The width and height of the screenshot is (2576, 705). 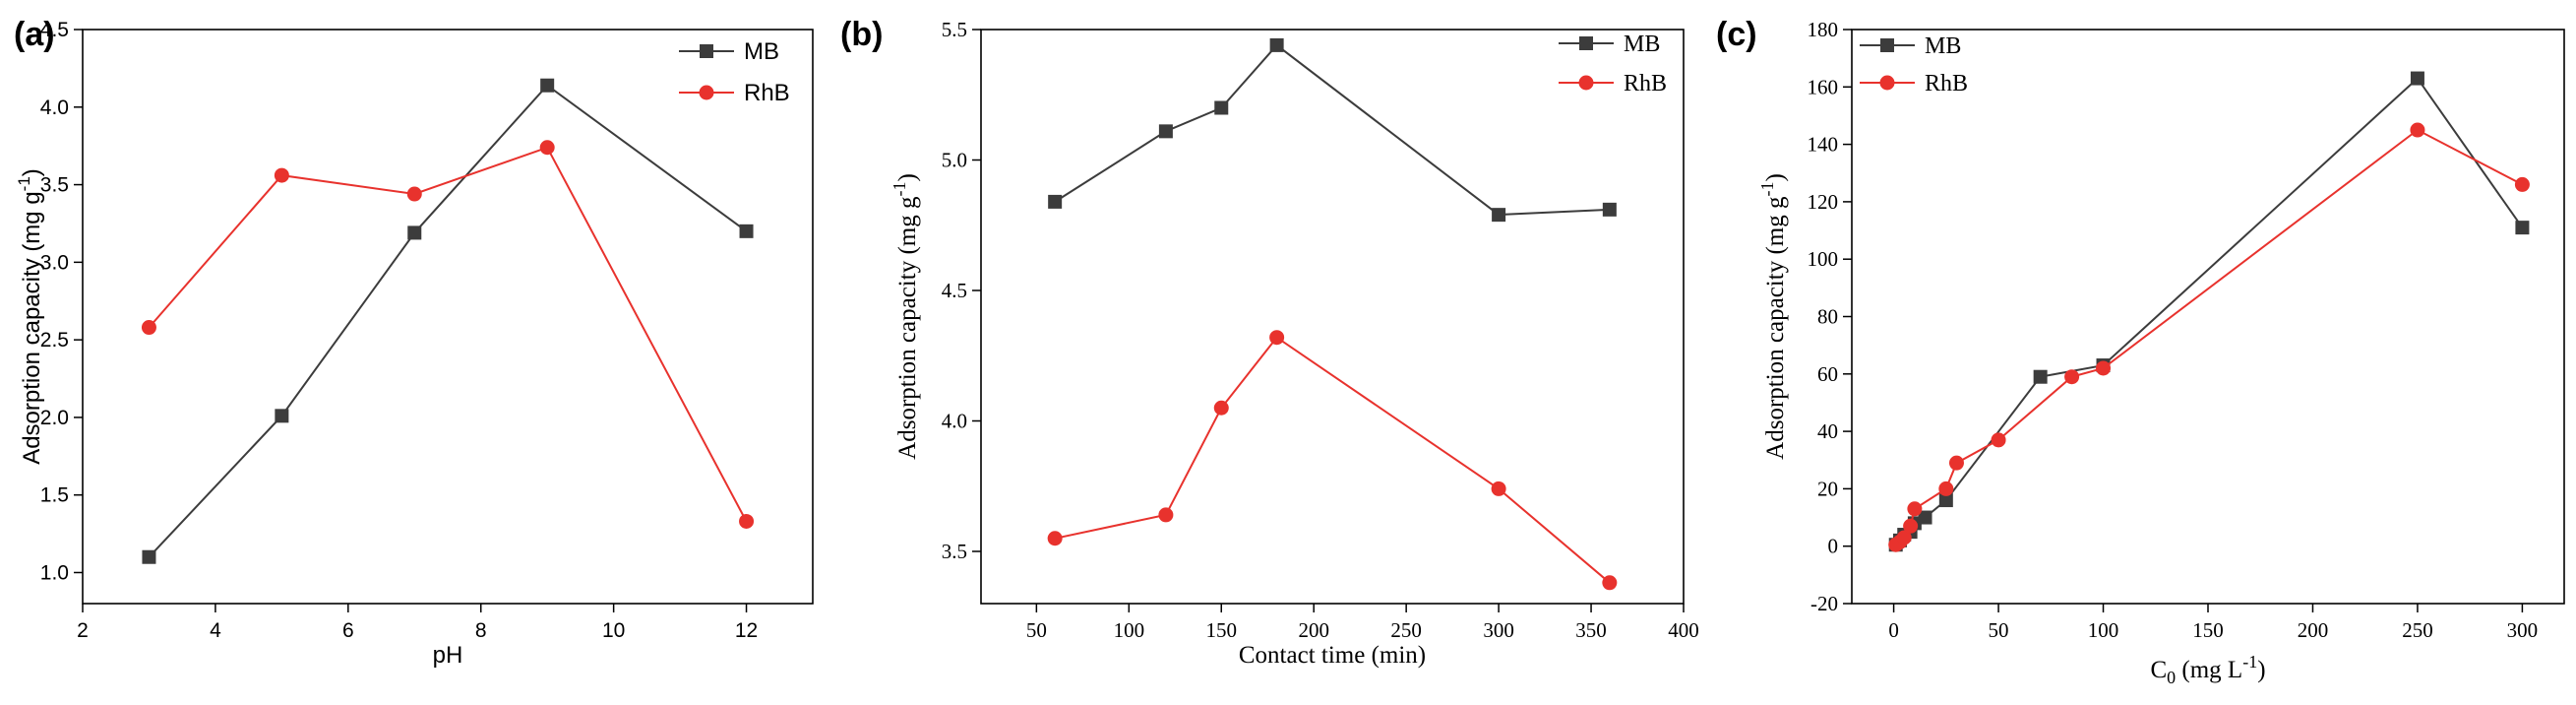 What do you see at coordinates (861, 34) in the screenshot?
I see `panel-label: (b)` at bounding box center [861, 34].